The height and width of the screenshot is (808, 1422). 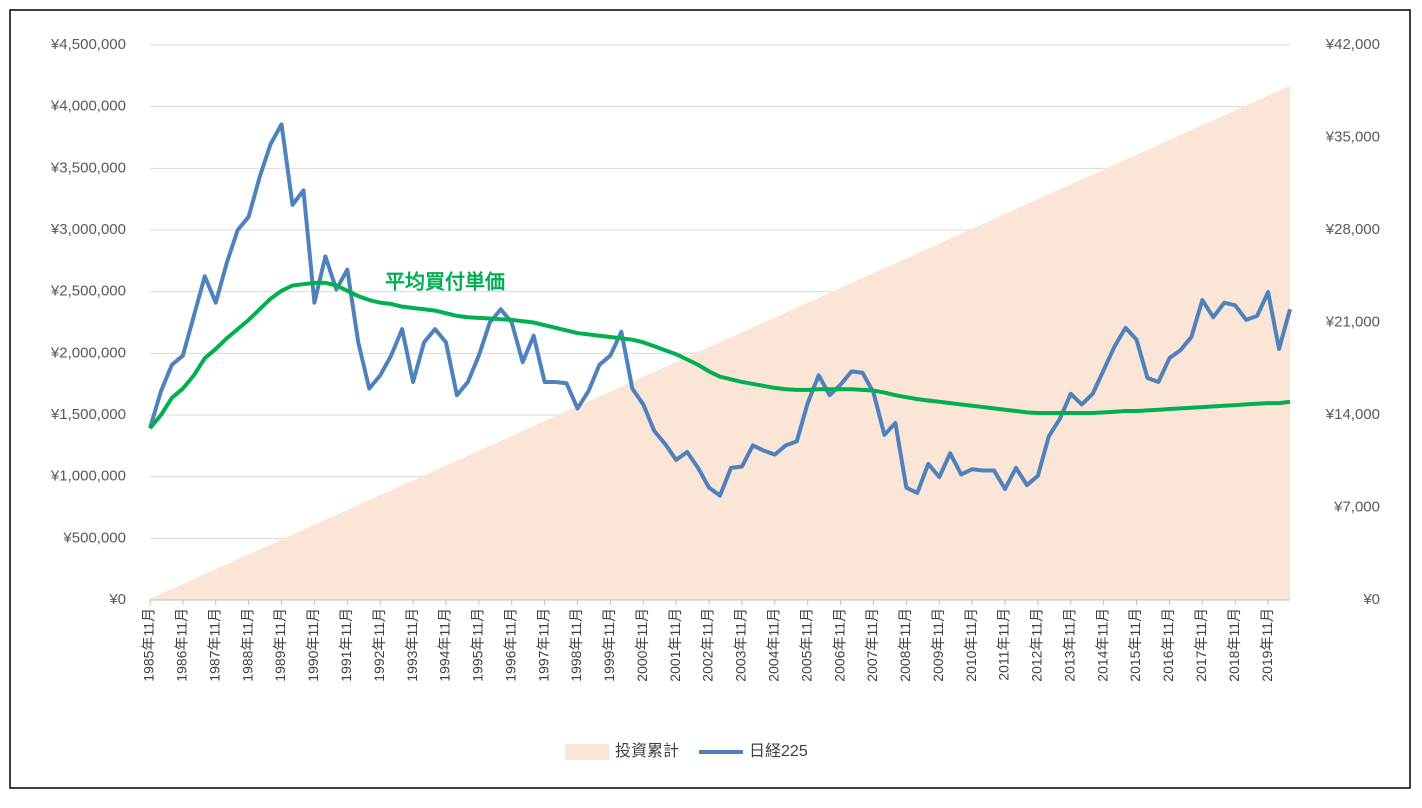 I want to click on y-tick-label: ¥3,500,000, so click(x=88, y=167).